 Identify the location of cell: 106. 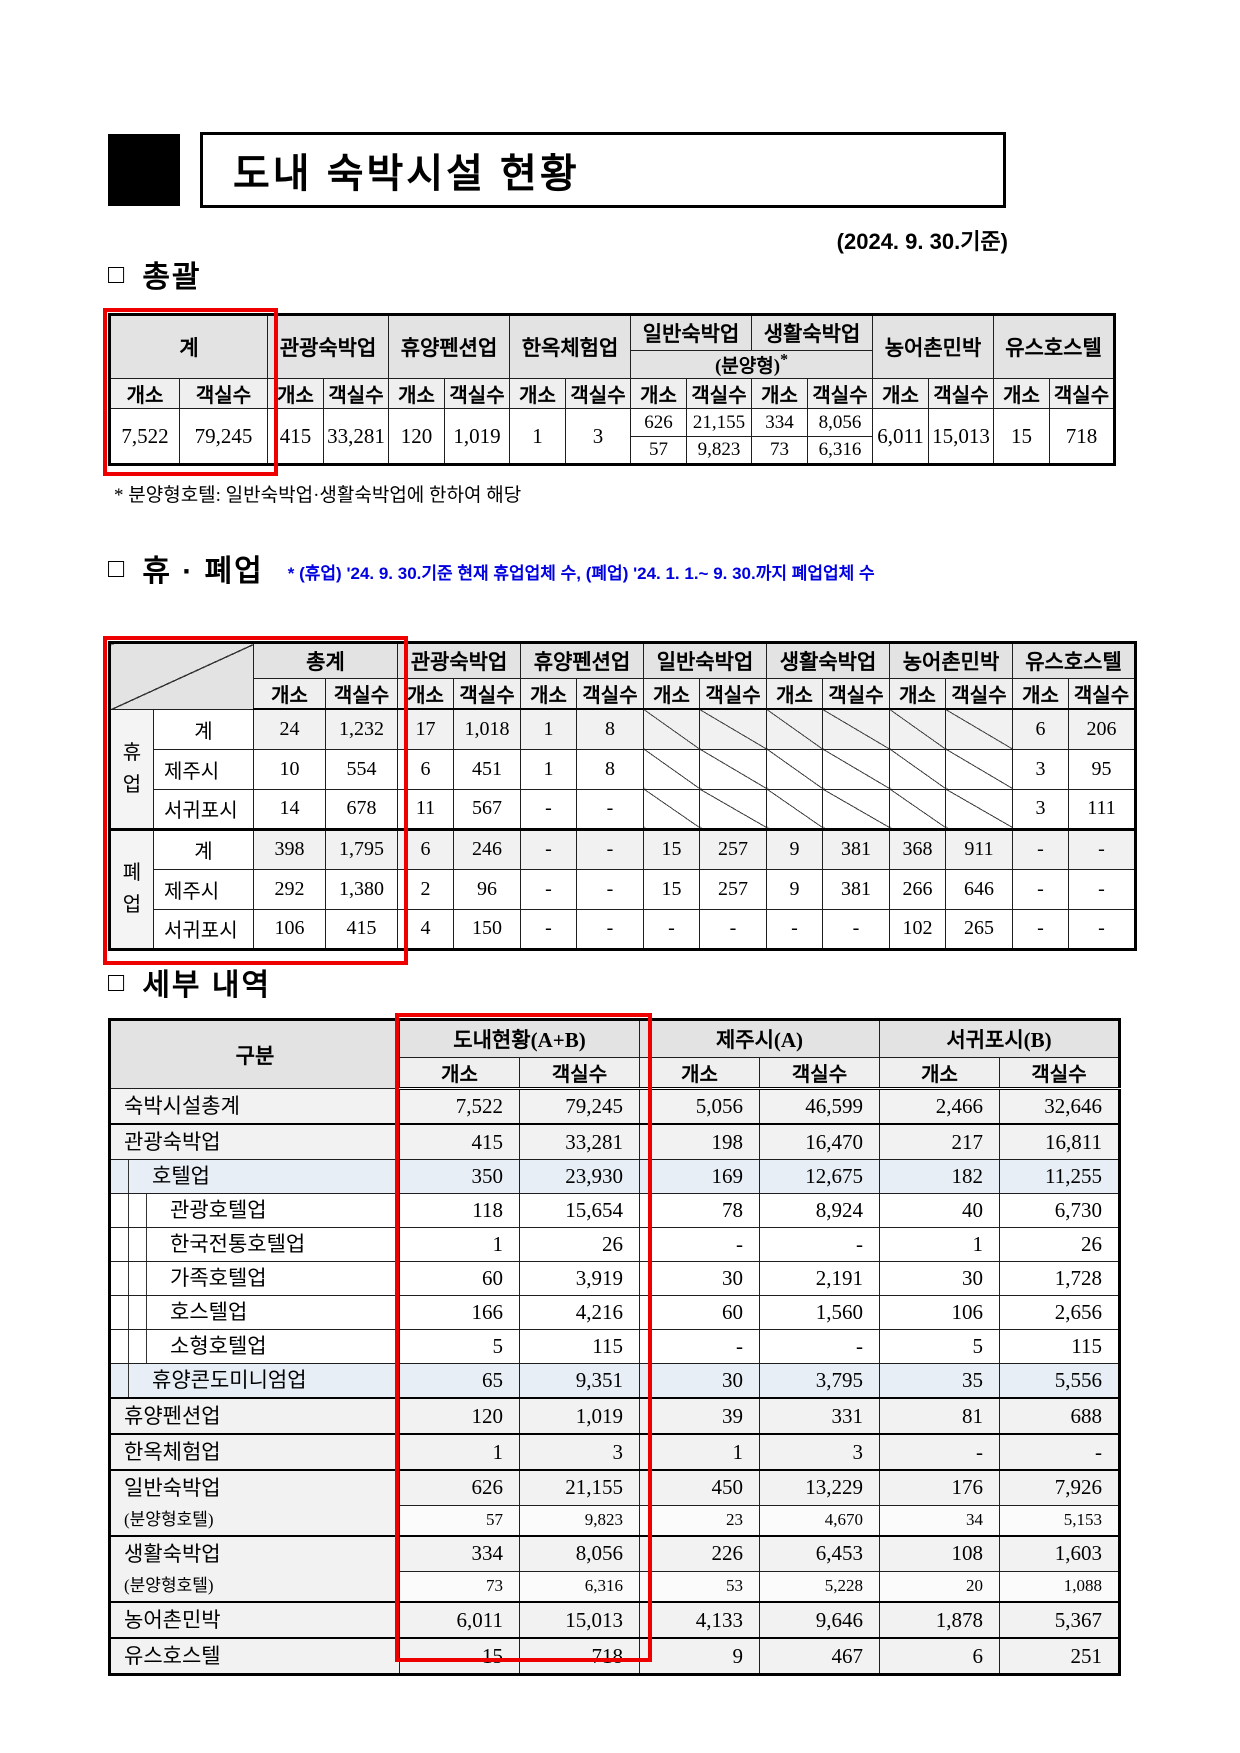
(939, 1312).